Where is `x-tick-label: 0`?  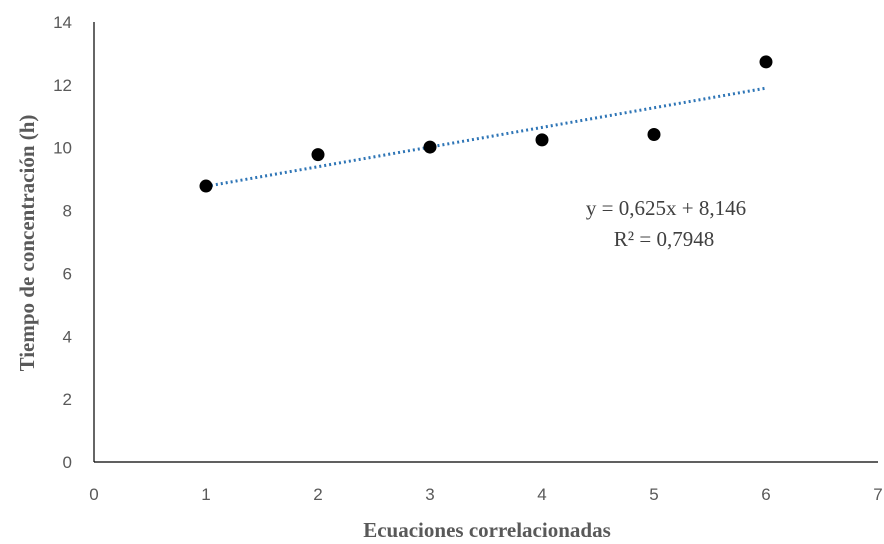 x-tick-label: 0 is located at coordinates (93, 494).